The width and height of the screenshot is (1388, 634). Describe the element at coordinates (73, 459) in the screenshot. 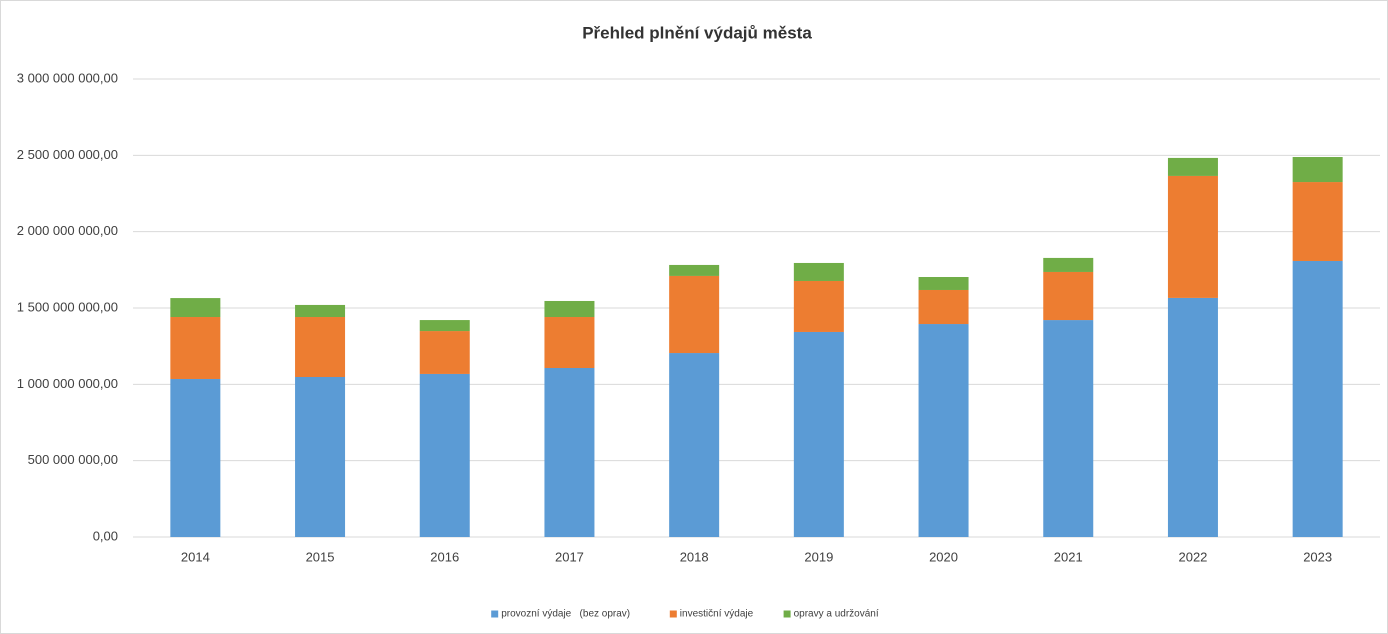

I see `y-tick-label: 500 000 000,00` at that location.